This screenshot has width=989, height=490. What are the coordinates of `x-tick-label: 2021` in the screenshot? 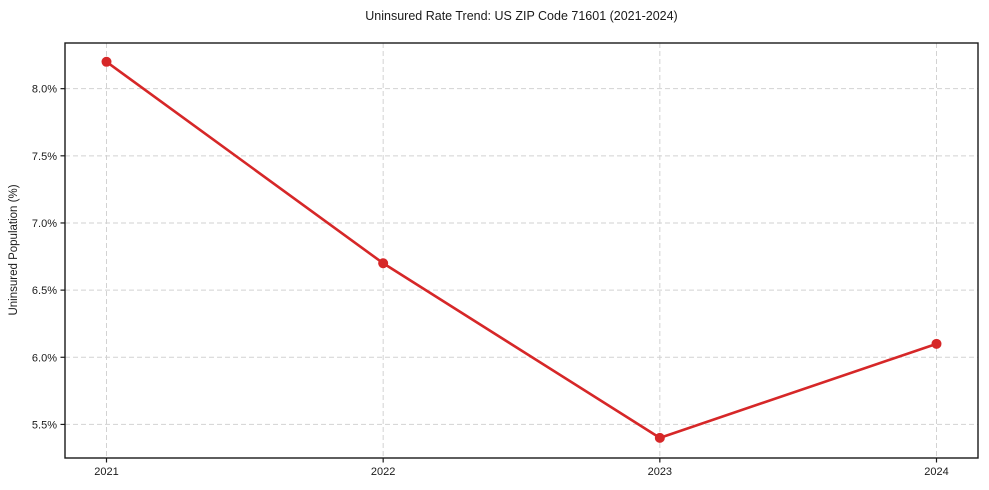 It's located at (106, 472).